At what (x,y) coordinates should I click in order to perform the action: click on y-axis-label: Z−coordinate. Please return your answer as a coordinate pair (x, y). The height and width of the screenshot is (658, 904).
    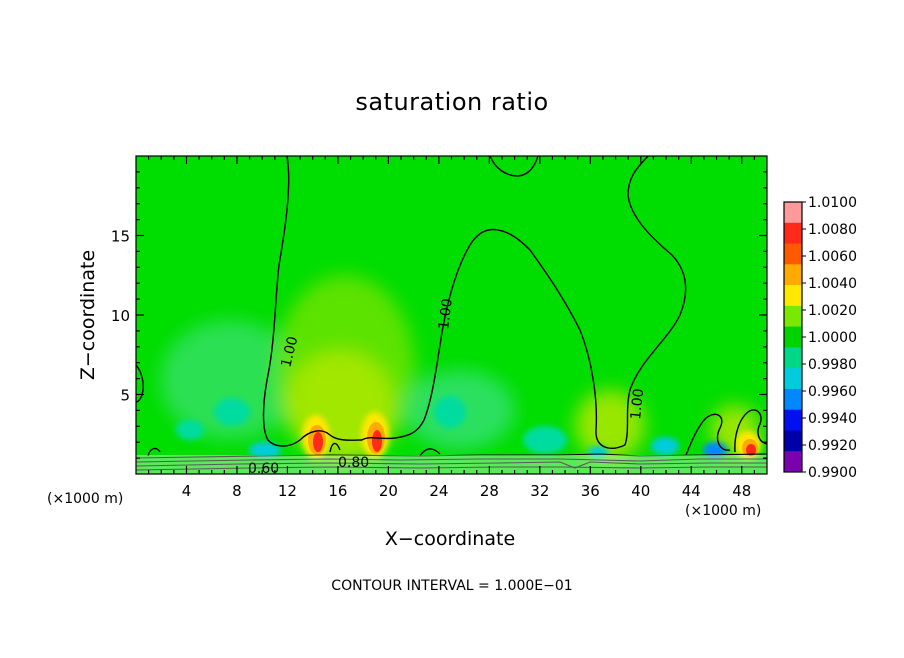
    Looking at the image, I should click on (88, 315).